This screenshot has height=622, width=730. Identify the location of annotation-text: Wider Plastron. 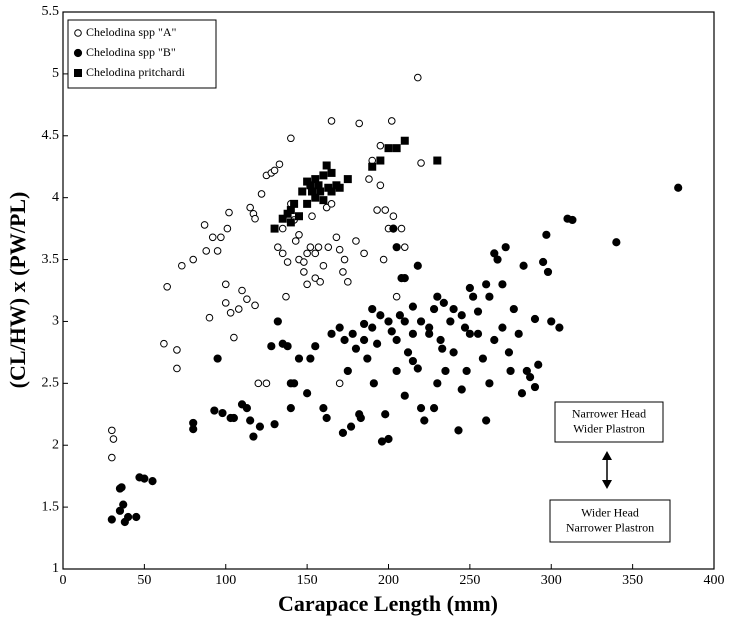
(609, 428).